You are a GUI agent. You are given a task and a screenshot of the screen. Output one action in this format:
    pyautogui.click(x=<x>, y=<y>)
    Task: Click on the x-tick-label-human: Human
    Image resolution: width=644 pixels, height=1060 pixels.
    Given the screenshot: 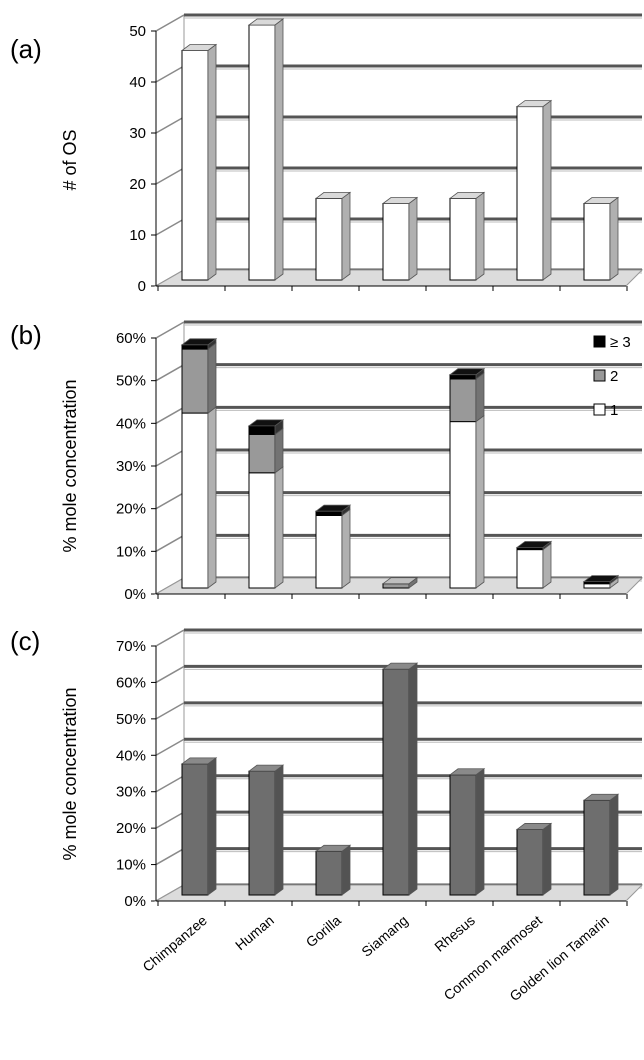 What is the action you would take?
    pyautogui.click(x=254, y=932)
    